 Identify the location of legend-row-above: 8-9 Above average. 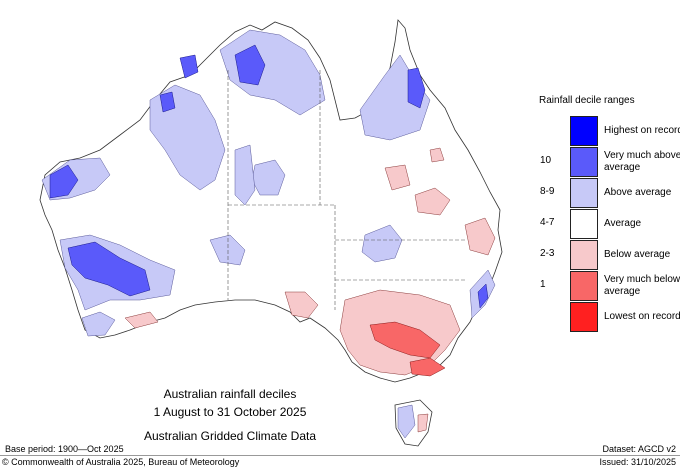
(610, 193).